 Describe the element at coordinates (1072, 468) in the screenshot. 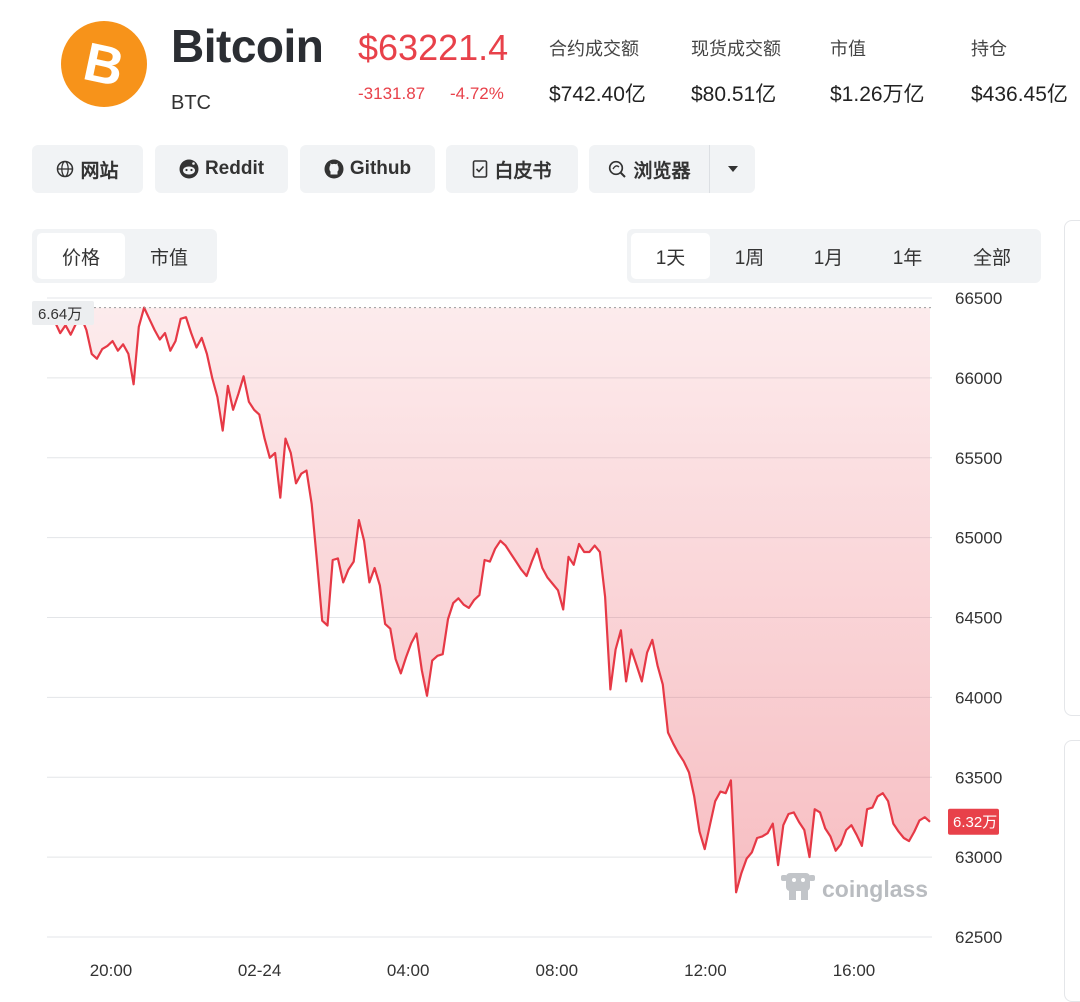

I see `side-panel-top` at that location.